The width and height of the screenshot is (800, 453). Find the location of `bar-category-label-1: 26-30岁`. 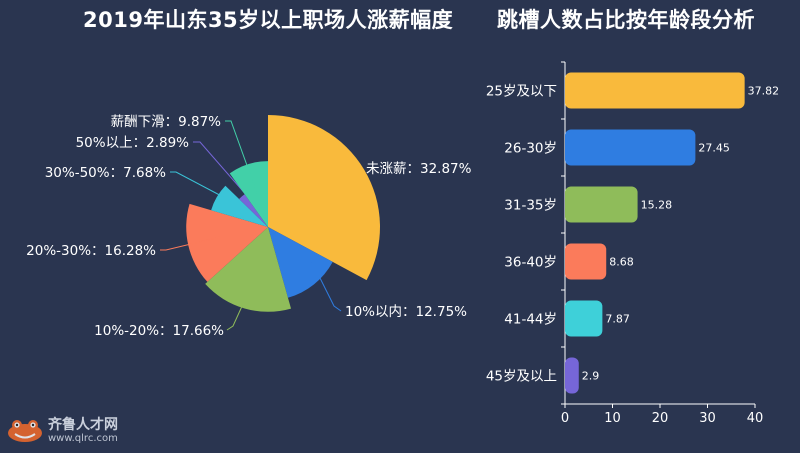

bar-category-label-1: 26-30岁 is located at coordinates (530, 149).